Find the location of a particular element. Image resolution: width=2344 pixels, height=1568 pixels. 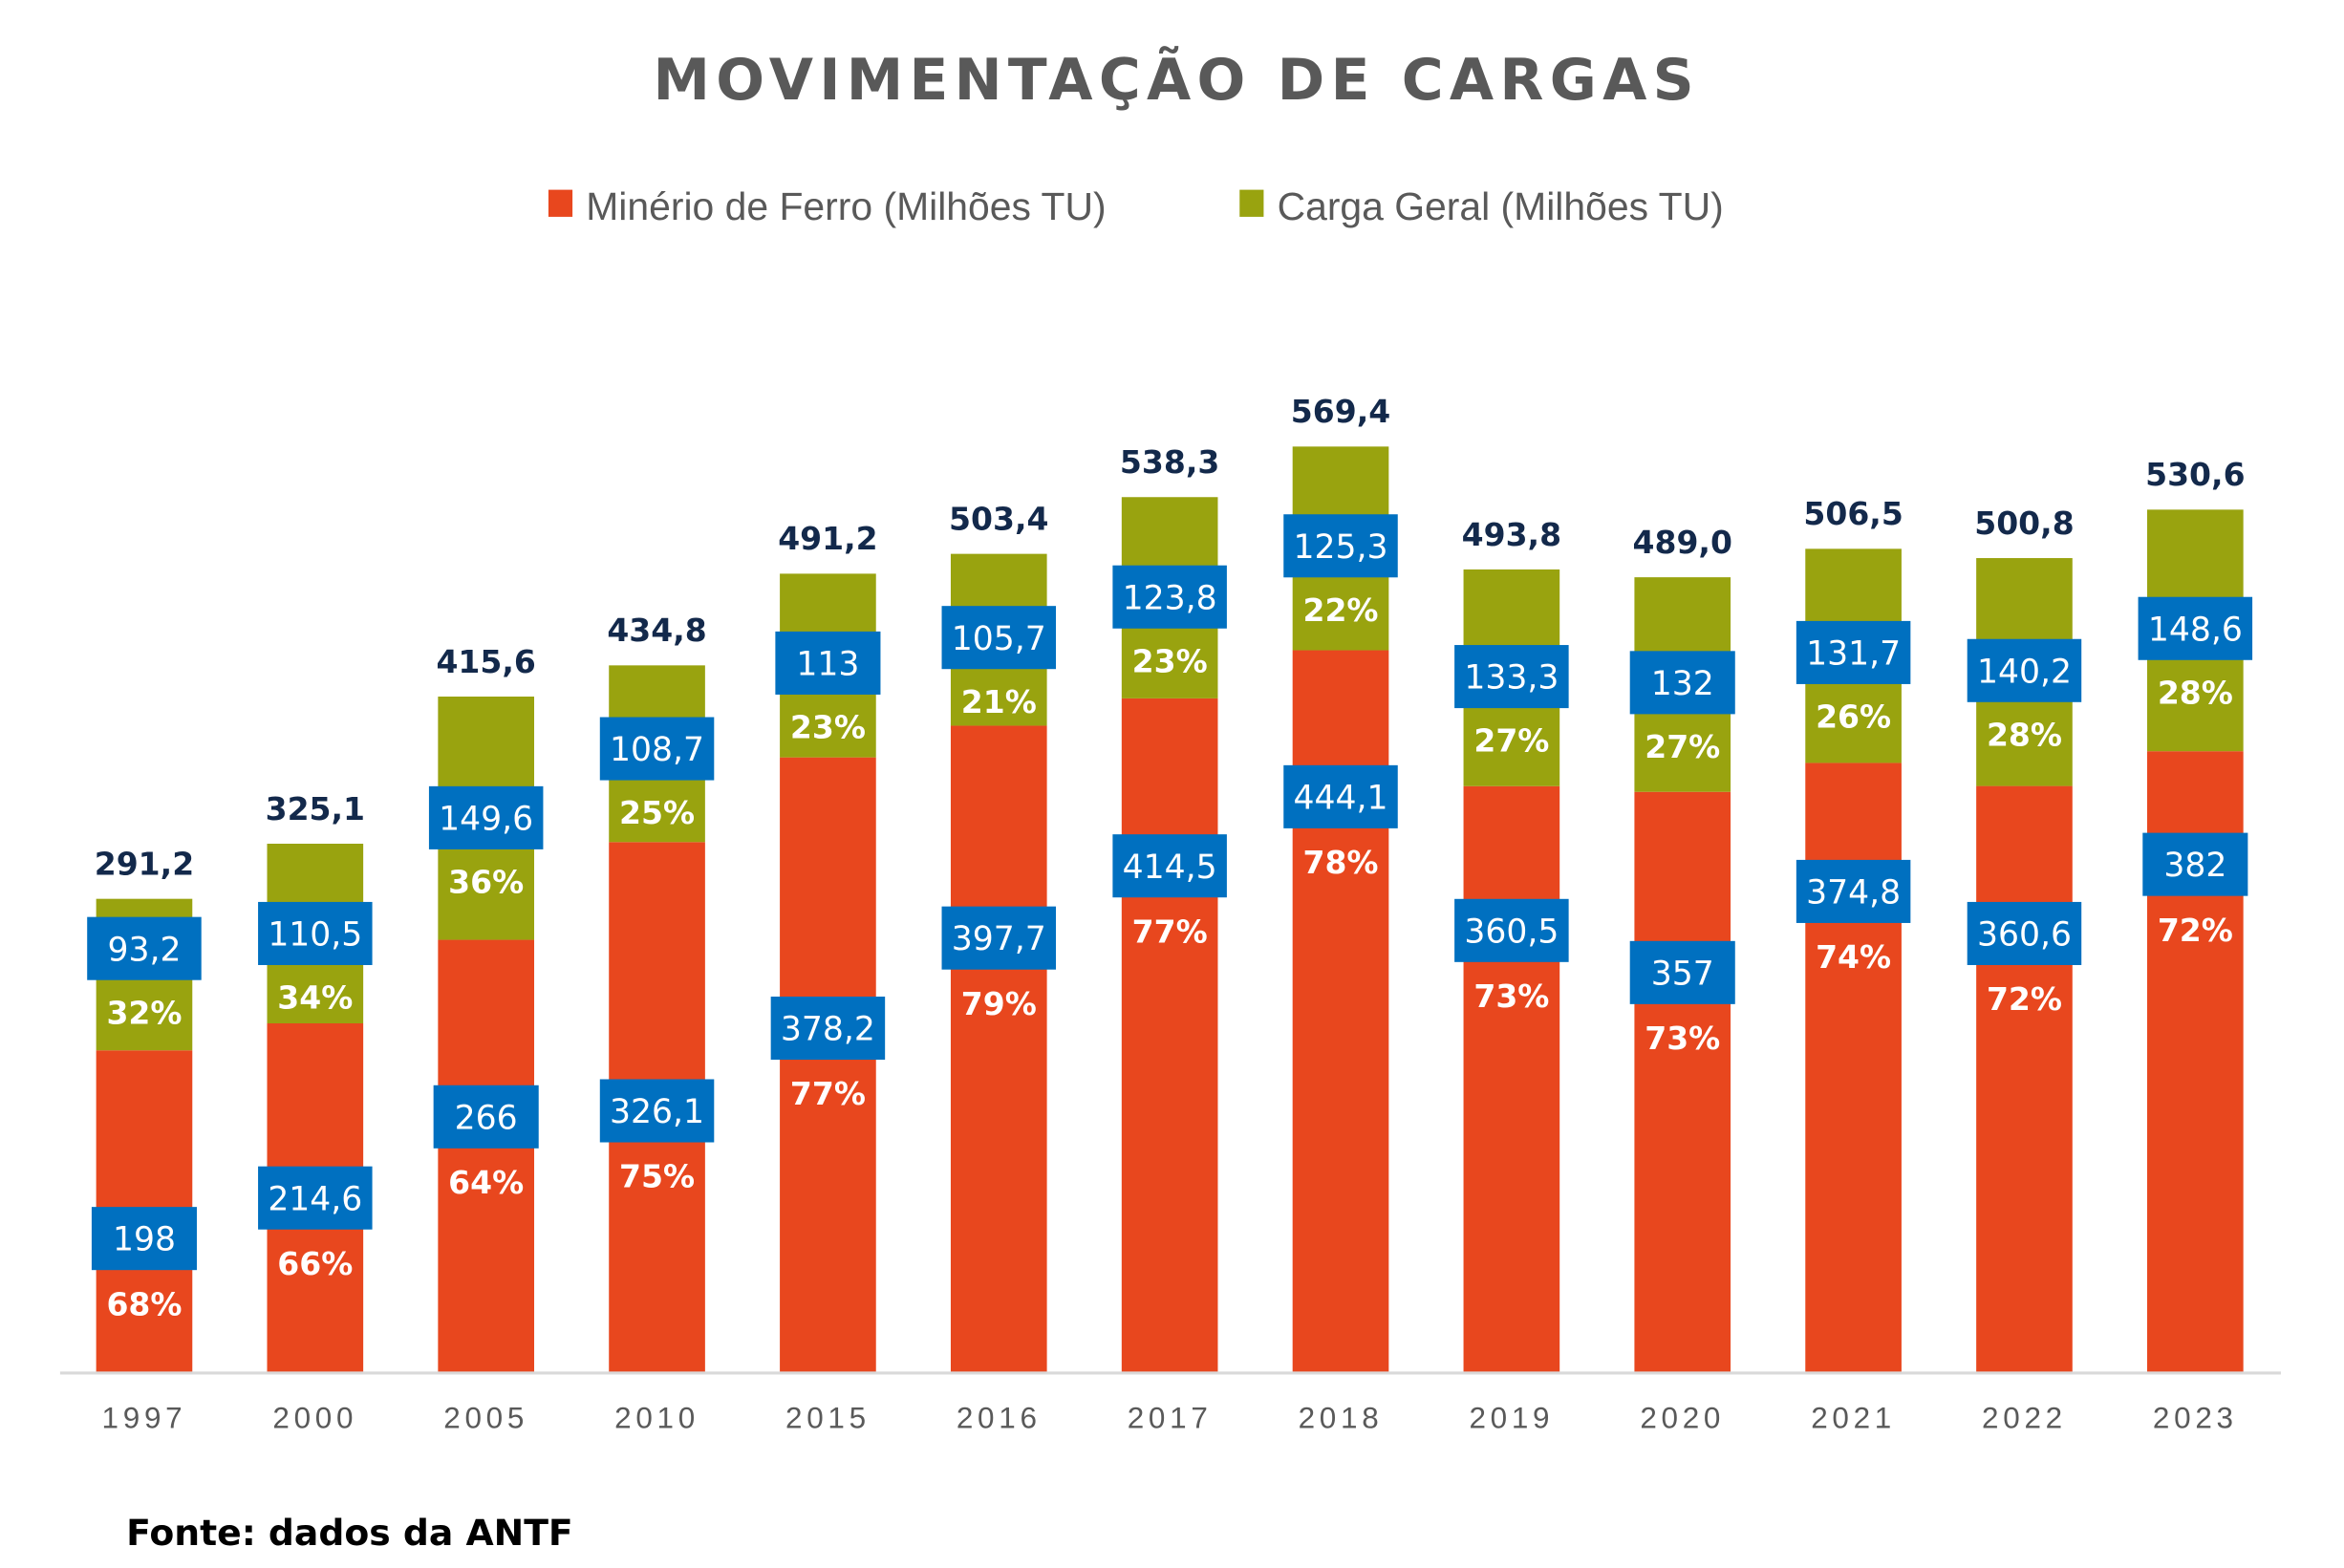

legend-swatch-ore is located at coordinates (560, 203).